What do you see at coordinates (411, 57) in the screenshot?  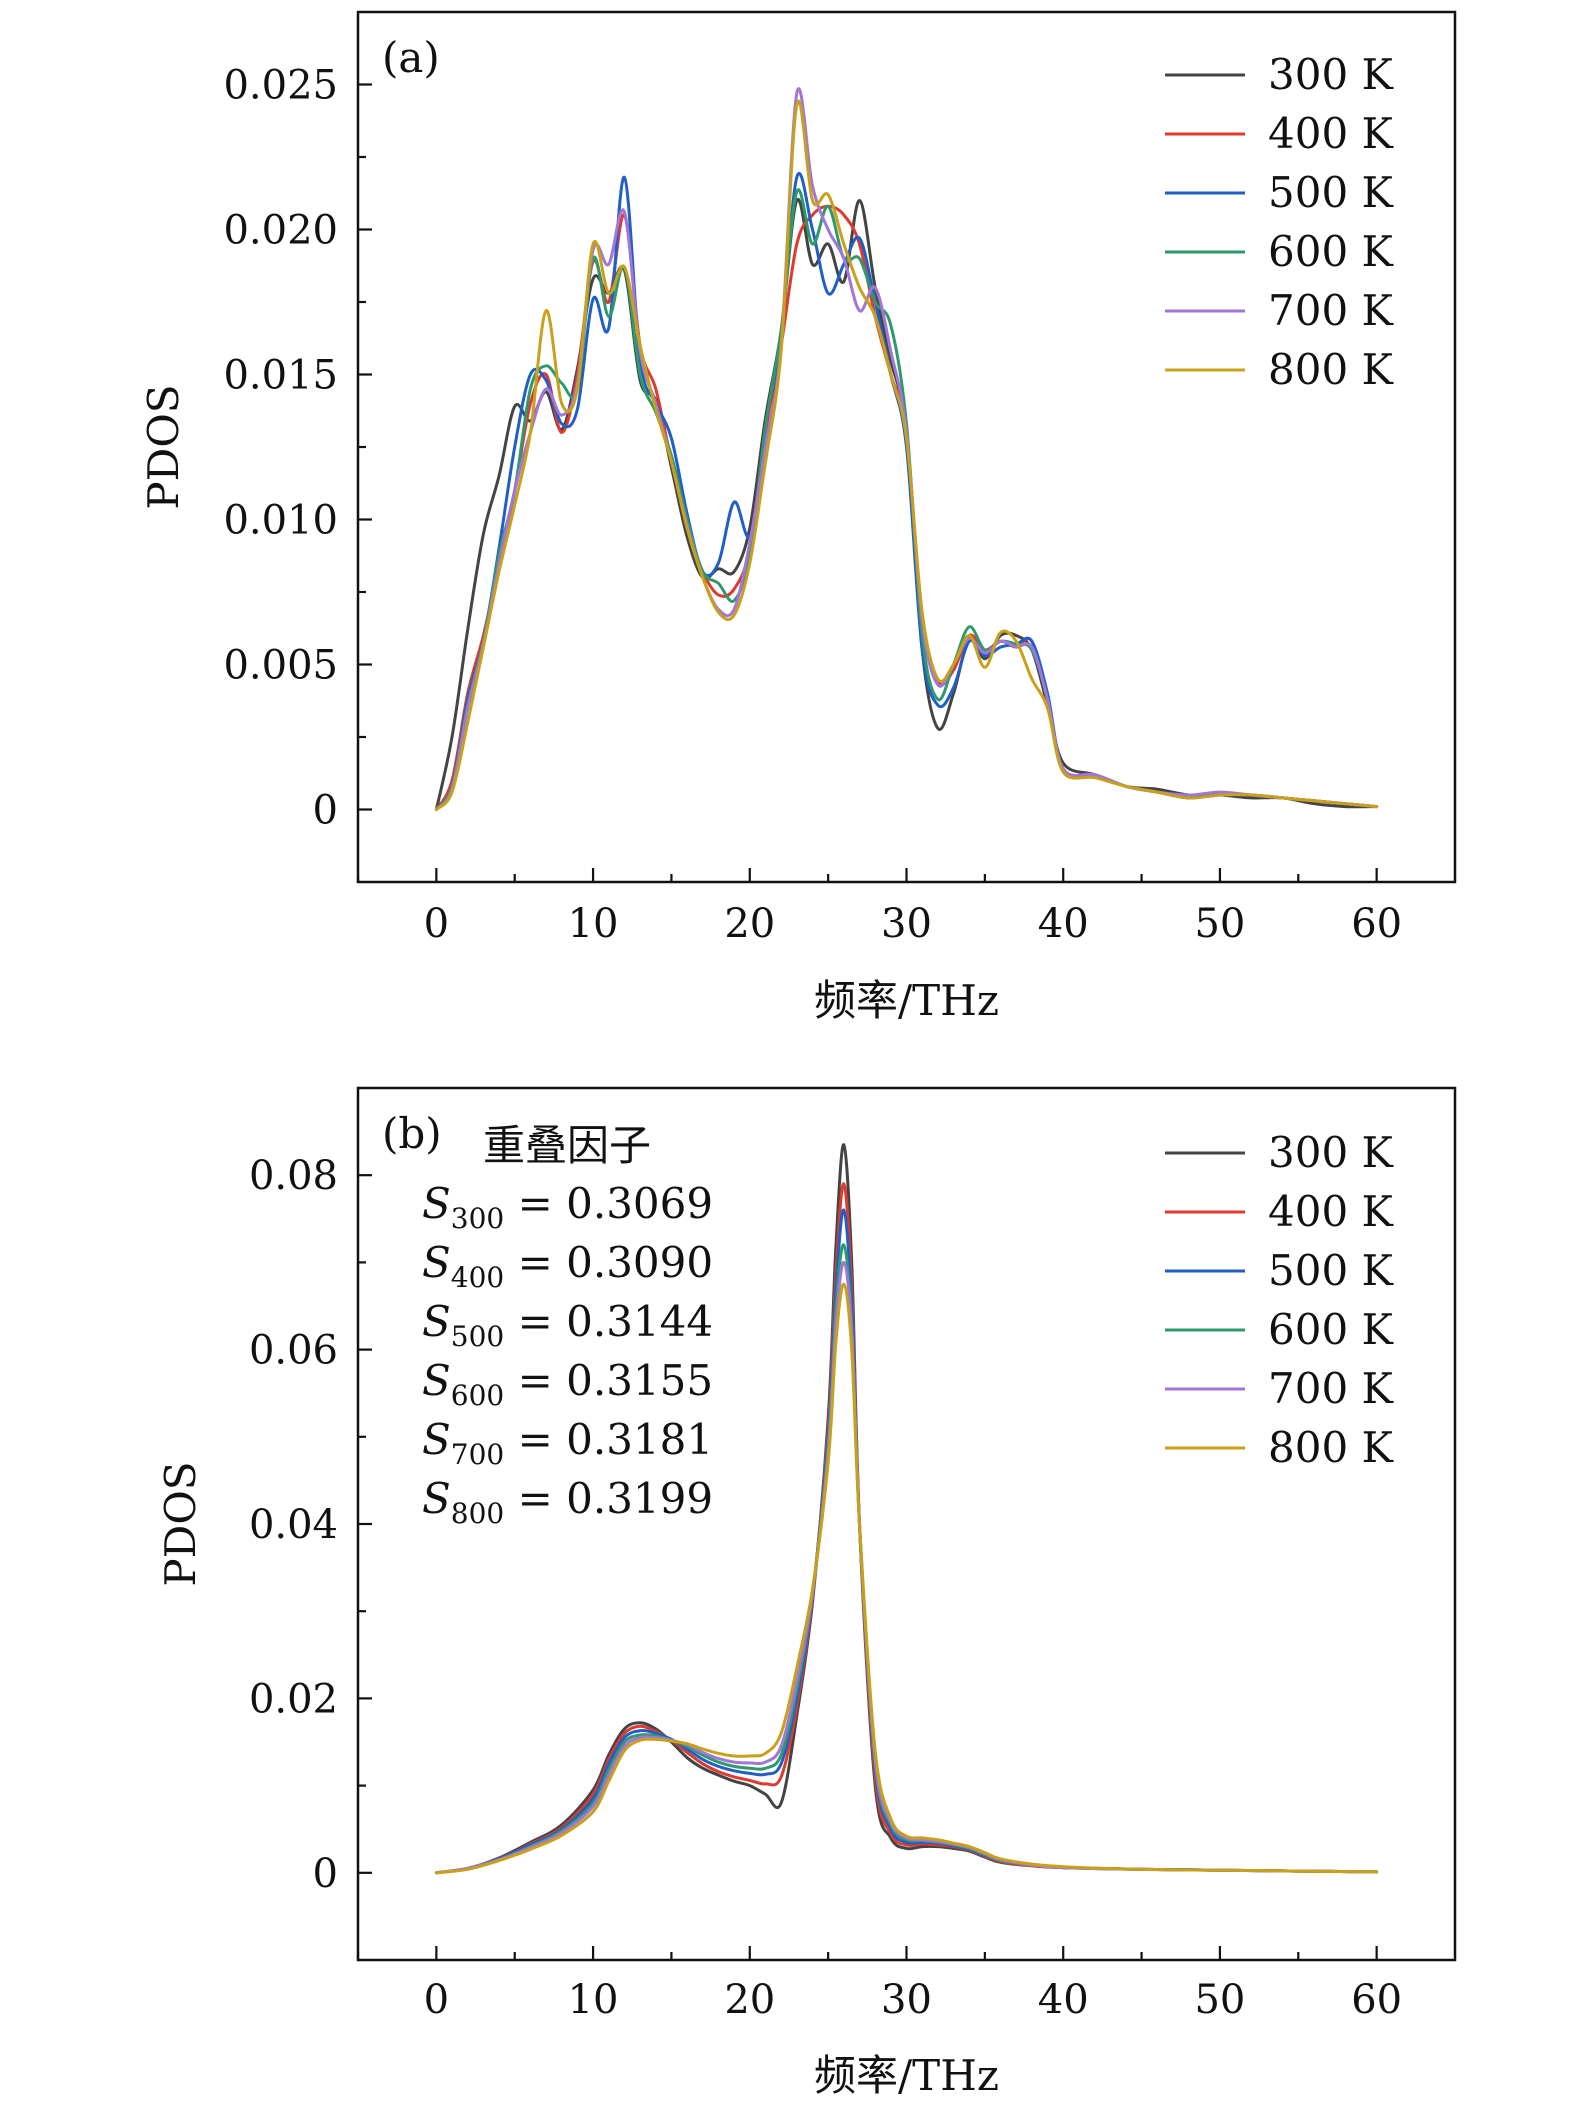 I see `panel-label: (a)` at bounding box center [411, 57].